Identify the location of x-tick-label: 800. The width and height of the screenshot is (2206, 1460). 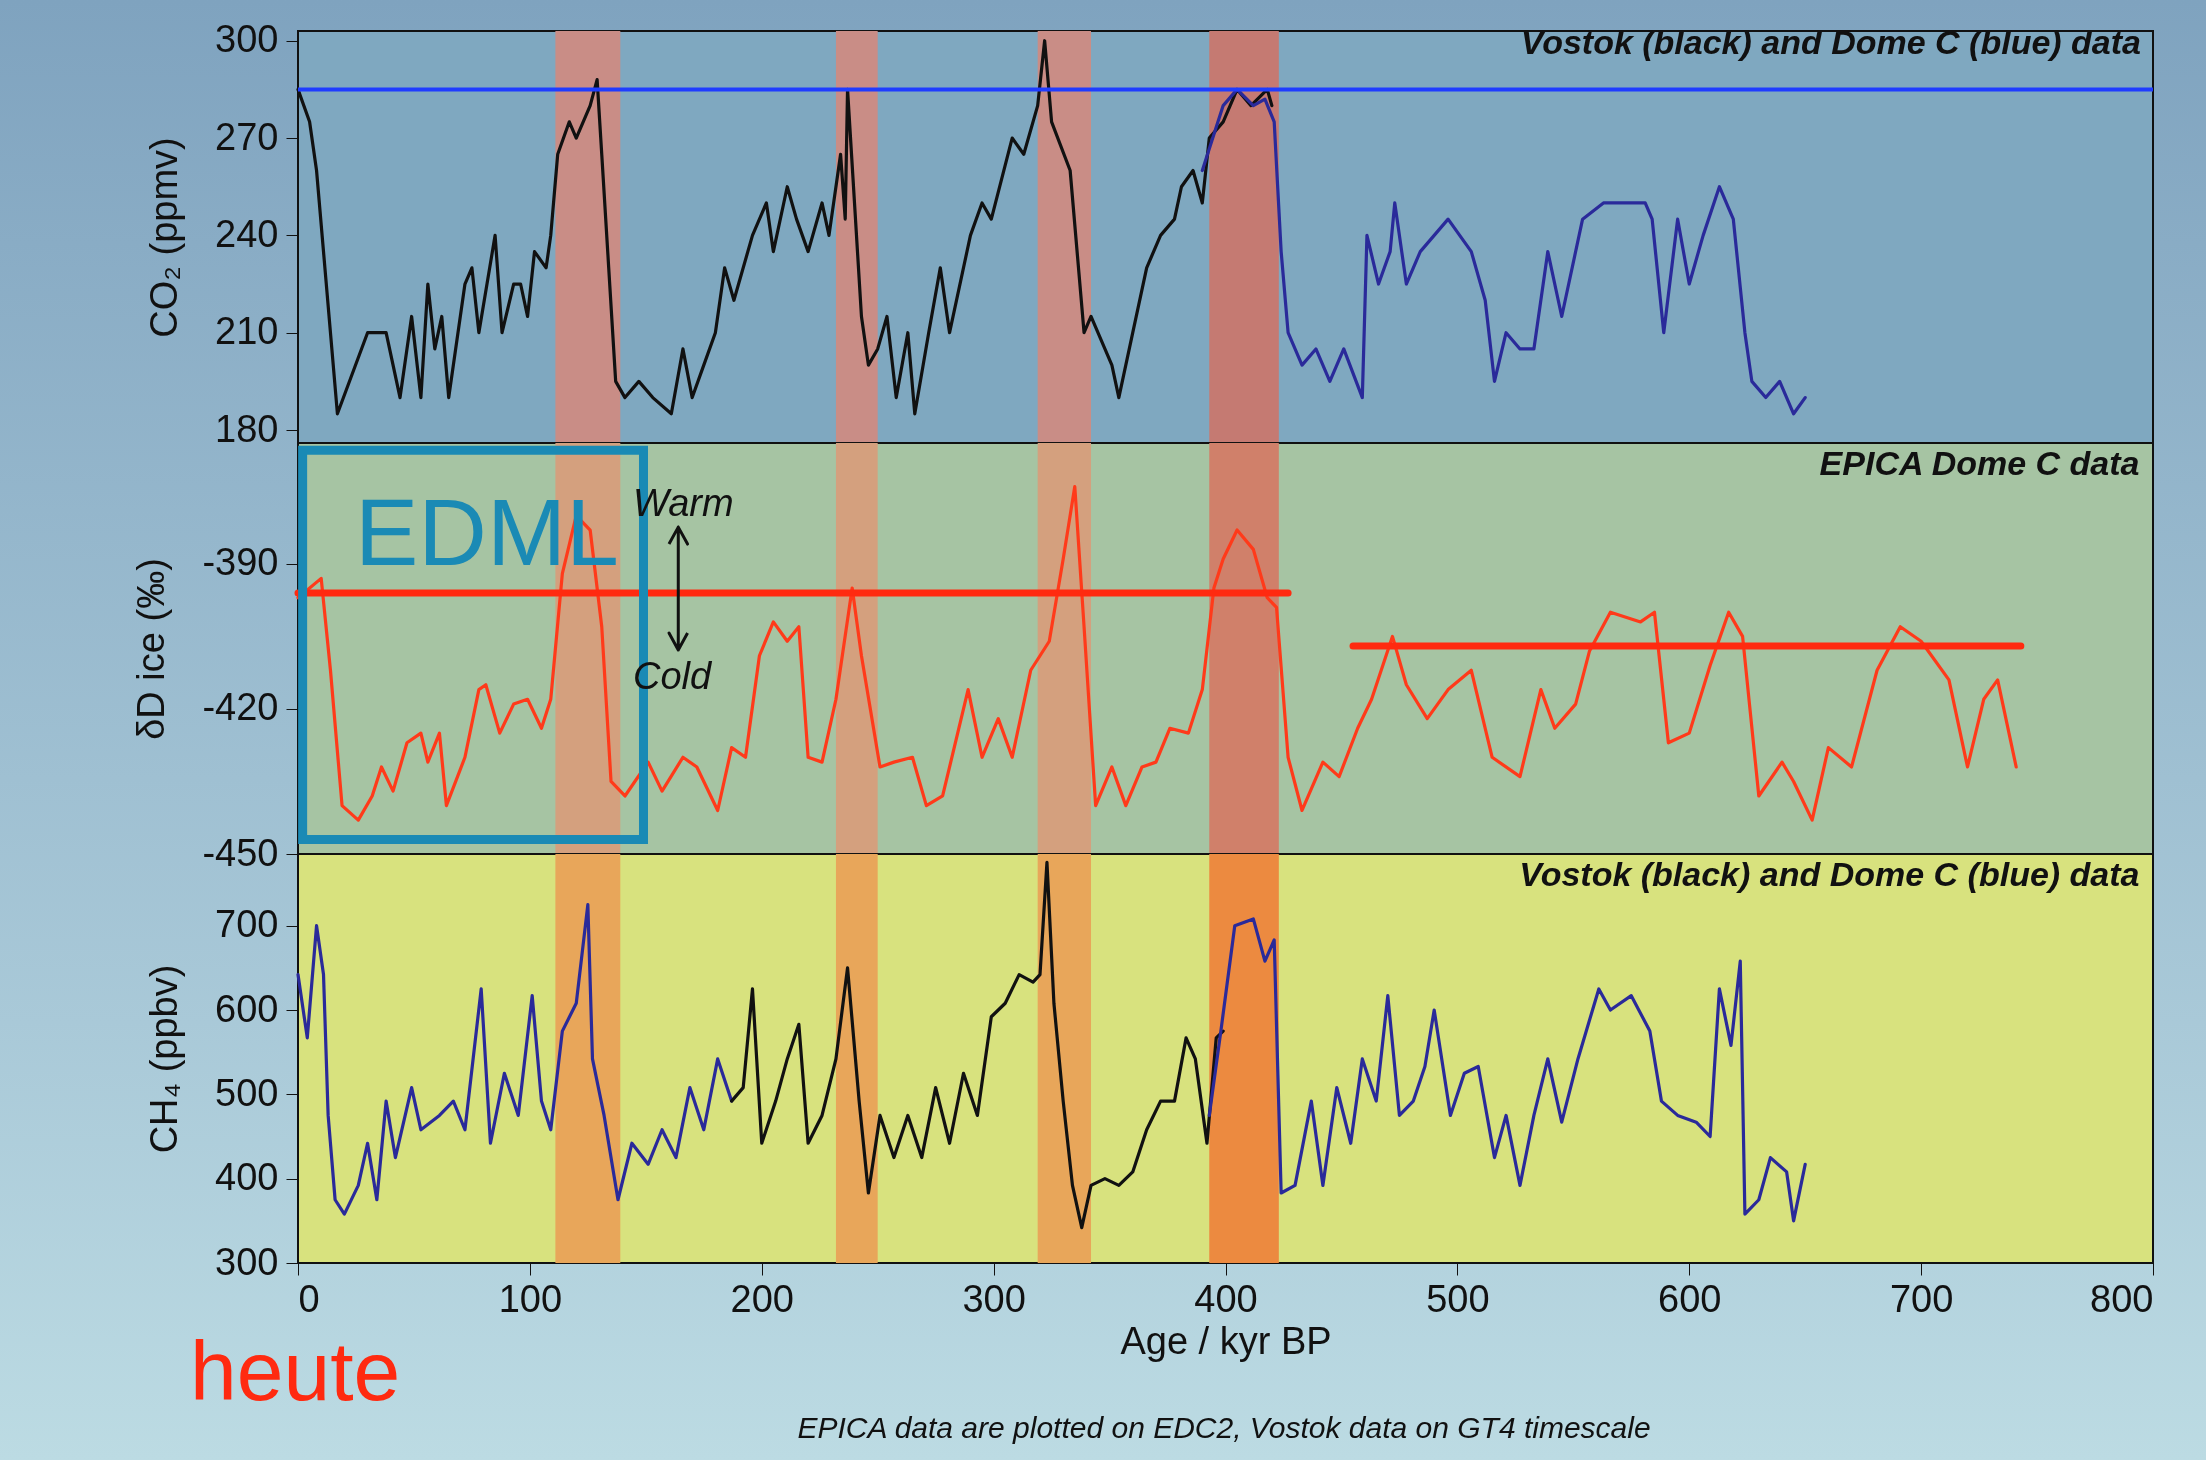
(2122, 1298).